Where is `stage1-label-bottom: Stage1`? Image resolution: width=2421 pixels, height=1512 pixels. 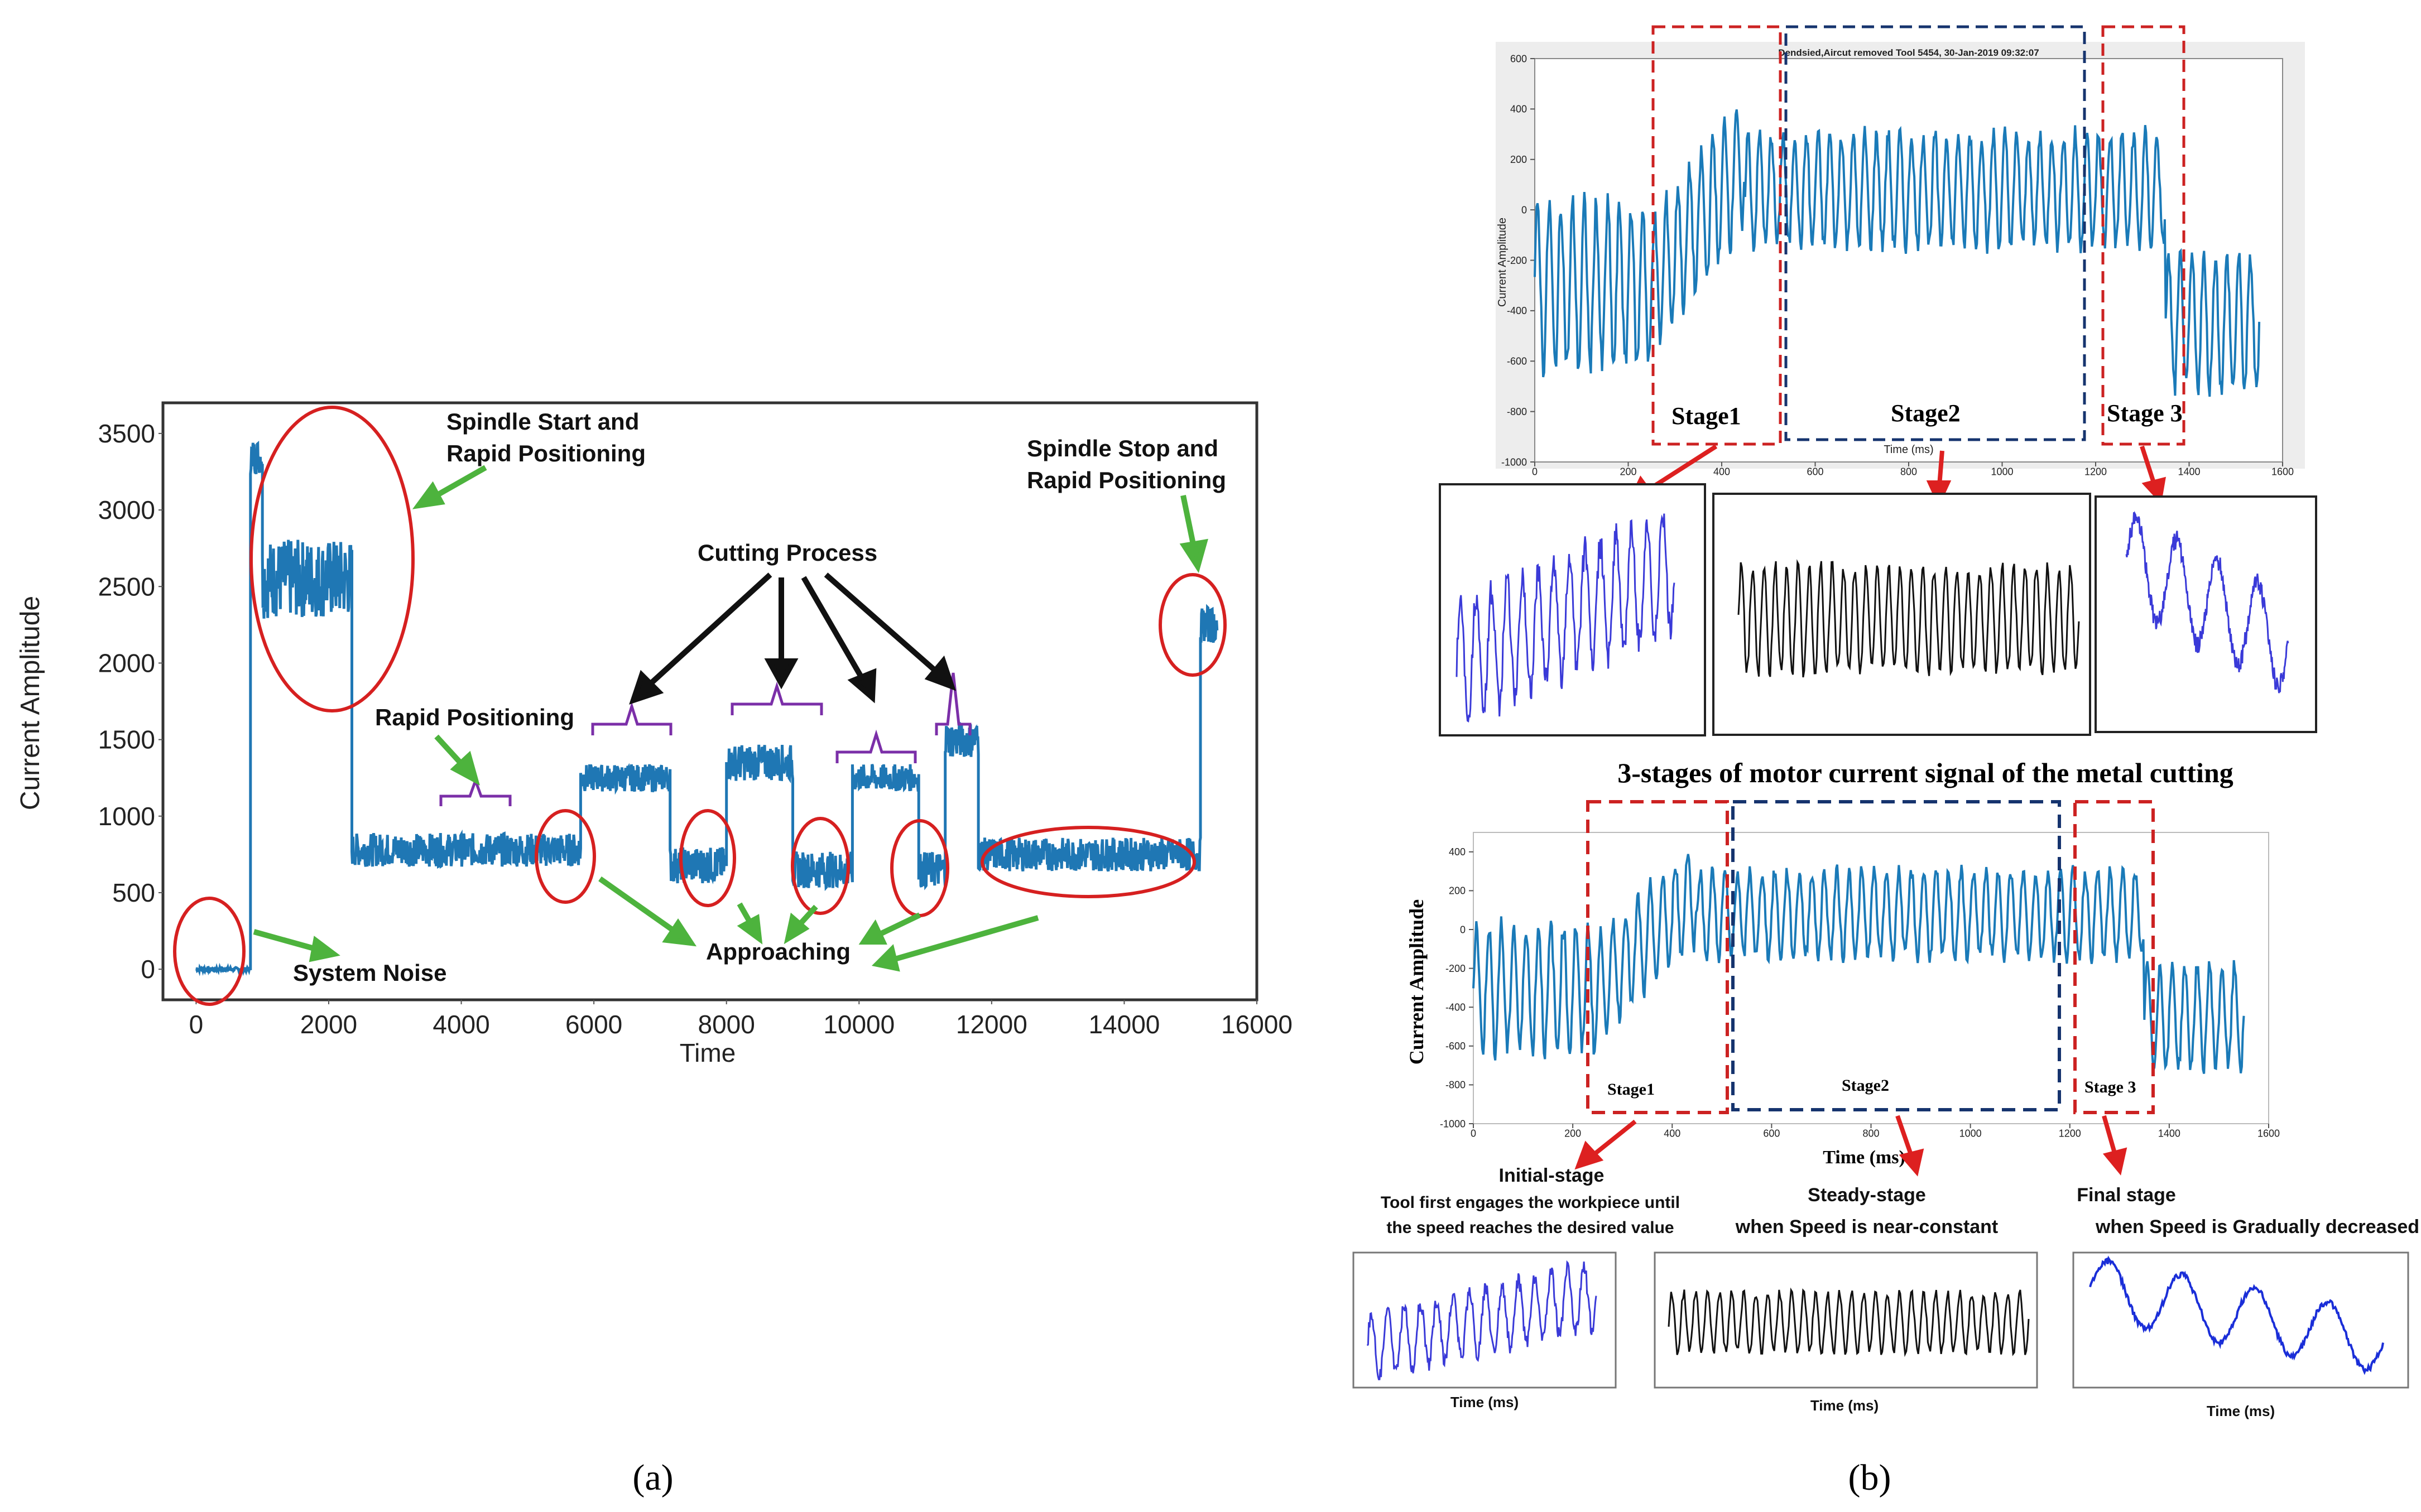
stage1-label-bottom: Stage1 is located at coordinates (1631, 1089).